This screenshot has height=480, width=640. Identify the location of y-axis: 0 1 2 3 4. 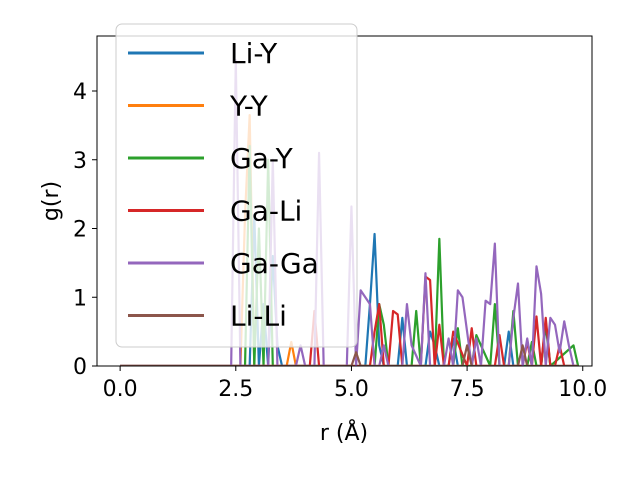
(85, 230).